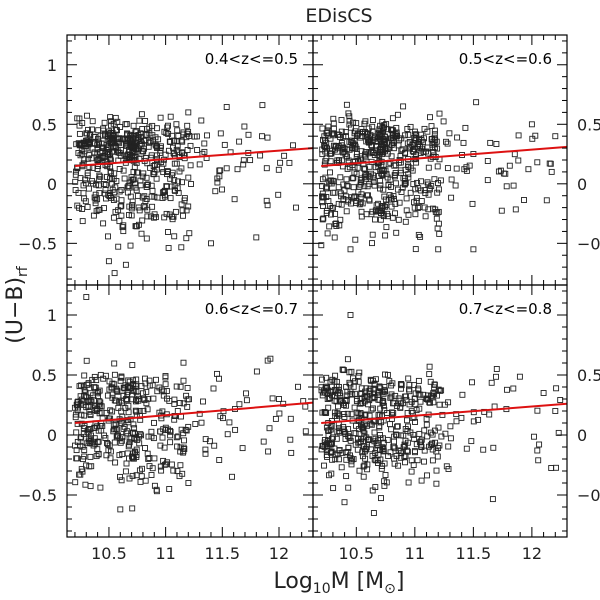 This screenshot has height=600, width=600. What do you see at coordinates (279, 553) in the screenshot?
I see `x-tick-label: 12` at bounding box center [279, 553].